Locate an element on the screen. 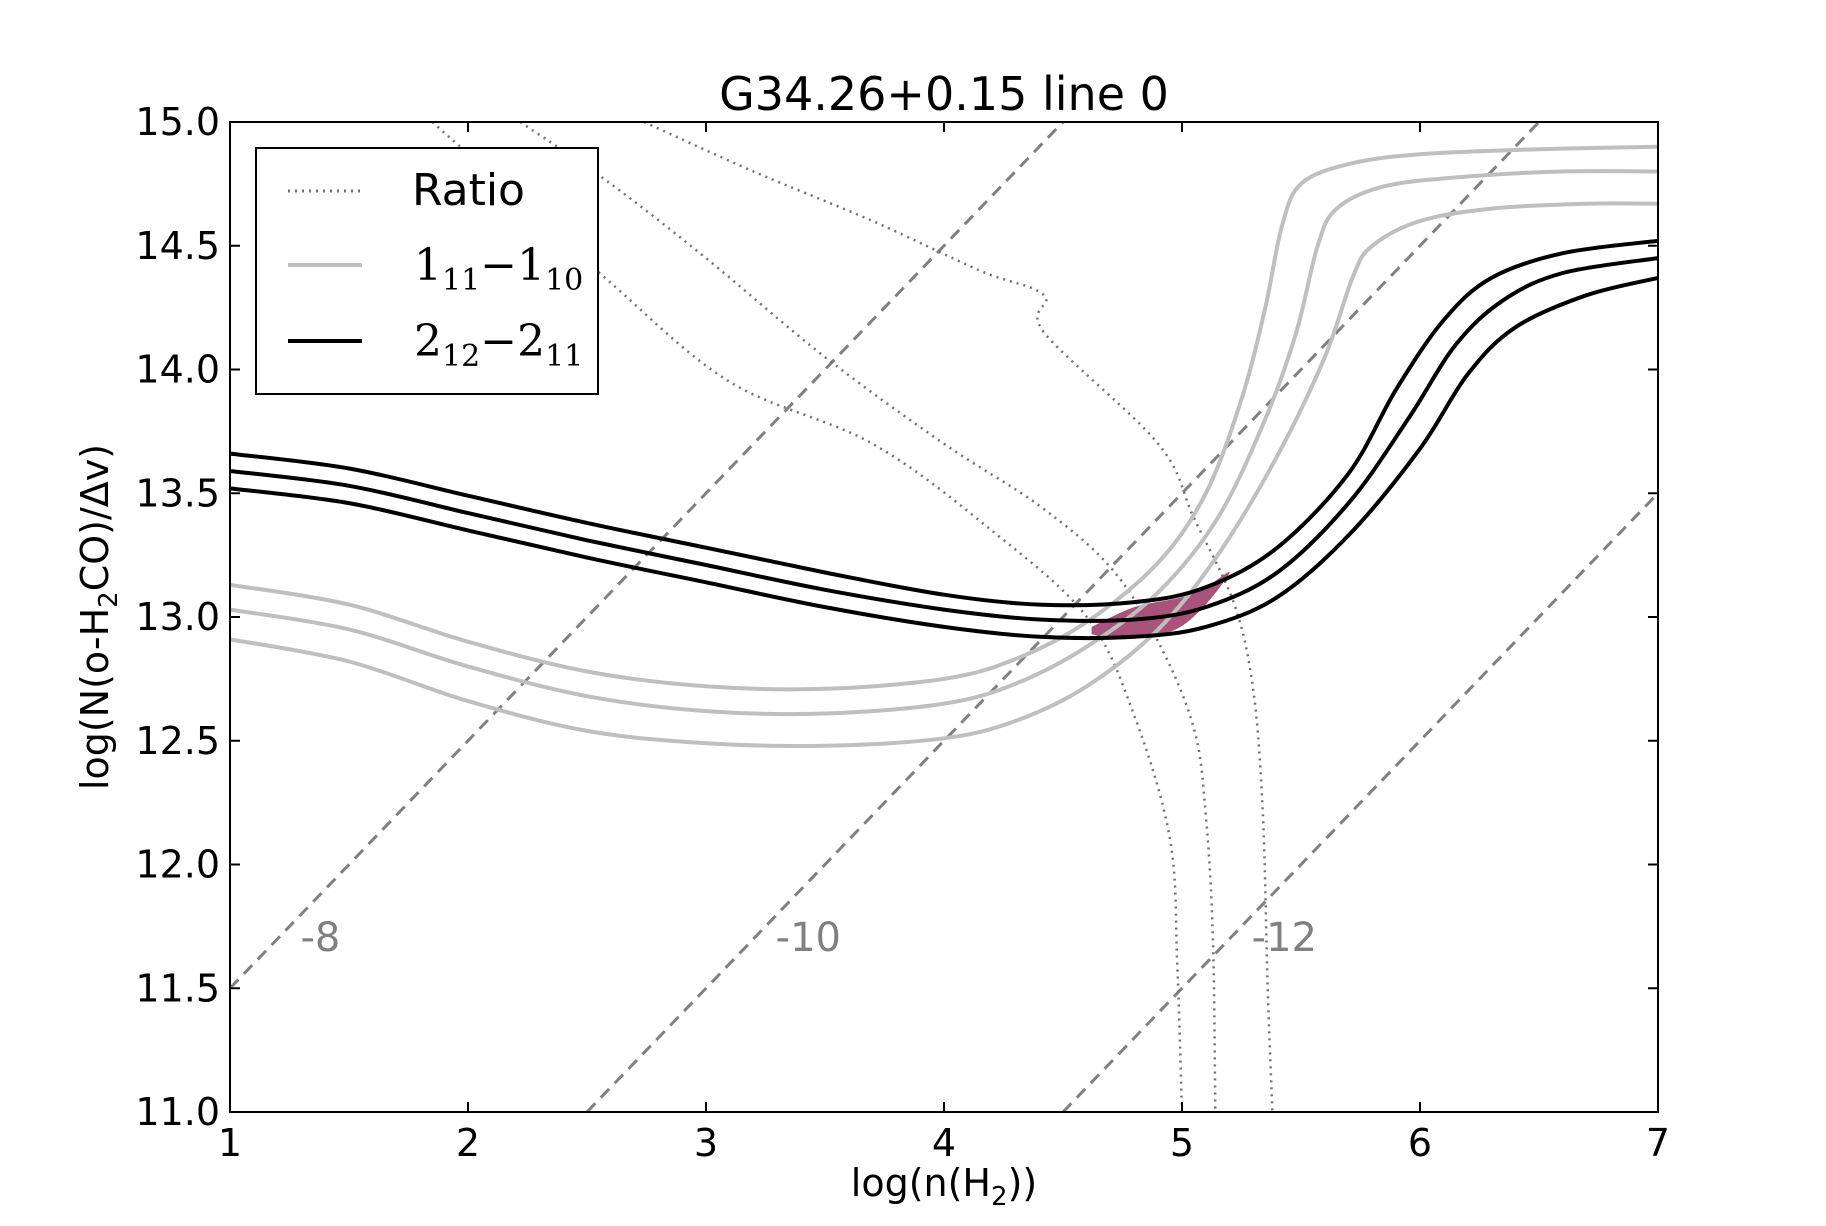 This screenshot has width=1826, height=1226. x-tick-label: 5 is located at coordinates (1182, 1143).